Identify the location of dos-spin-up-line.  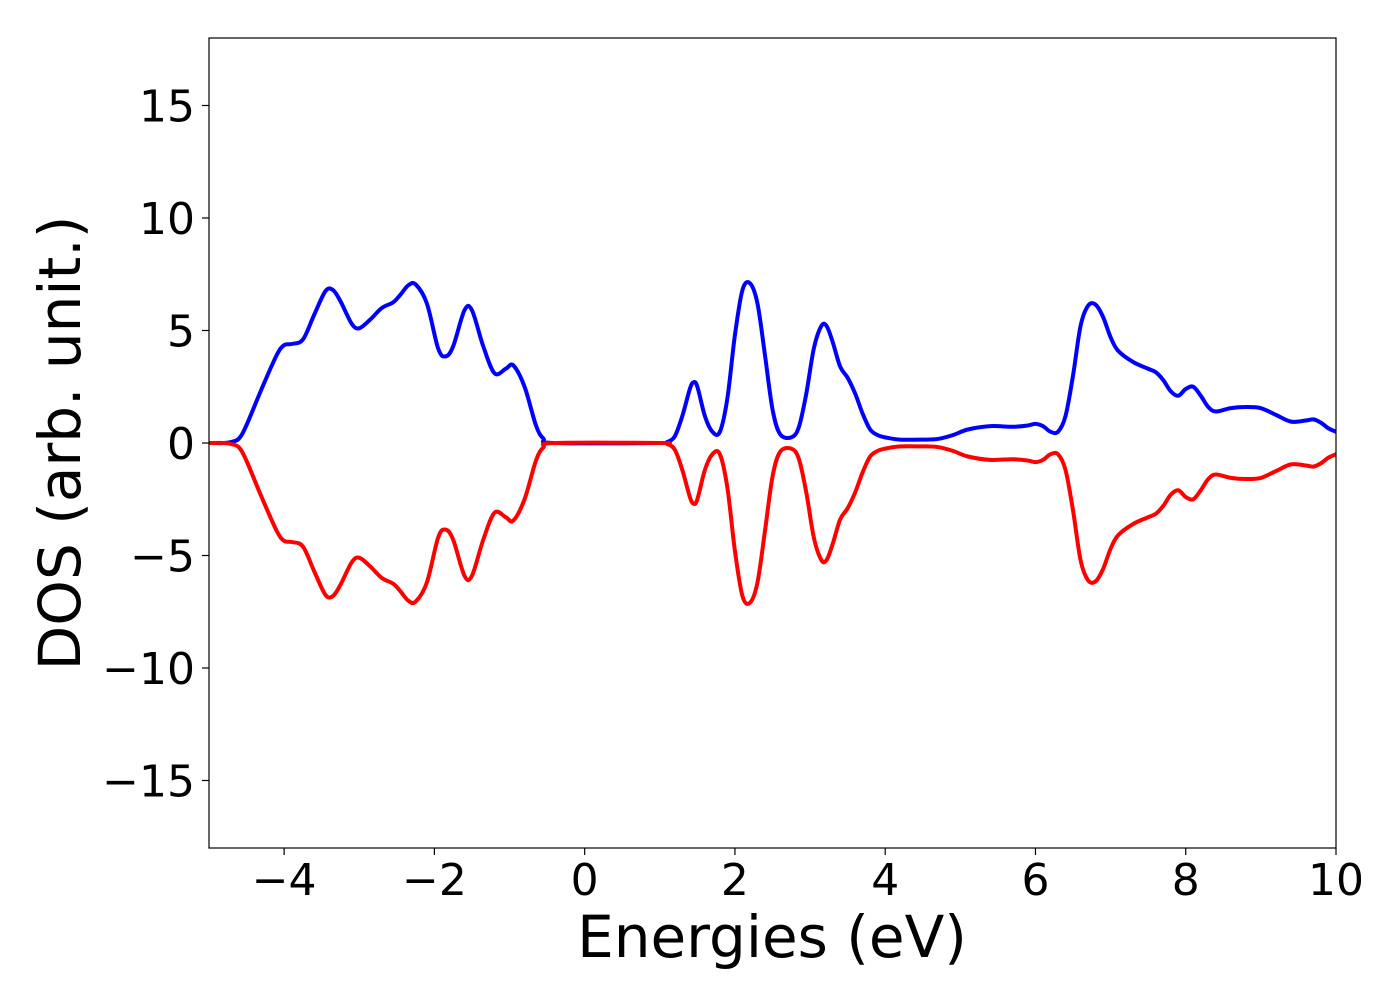
(772, 363).